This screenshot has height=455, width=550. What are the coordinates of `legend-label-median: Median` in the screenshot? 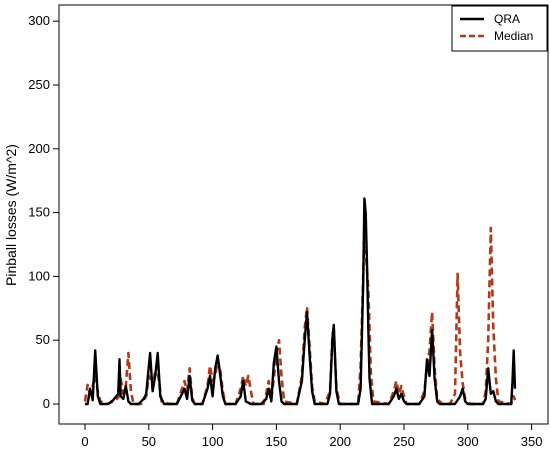 It's located at (513, 36).